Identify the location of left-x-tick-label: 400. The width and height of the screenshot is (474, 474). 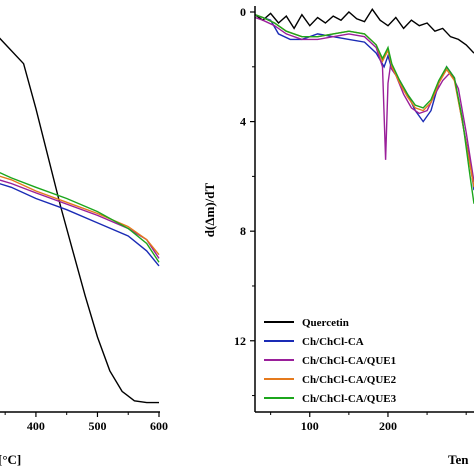
(36, 426).